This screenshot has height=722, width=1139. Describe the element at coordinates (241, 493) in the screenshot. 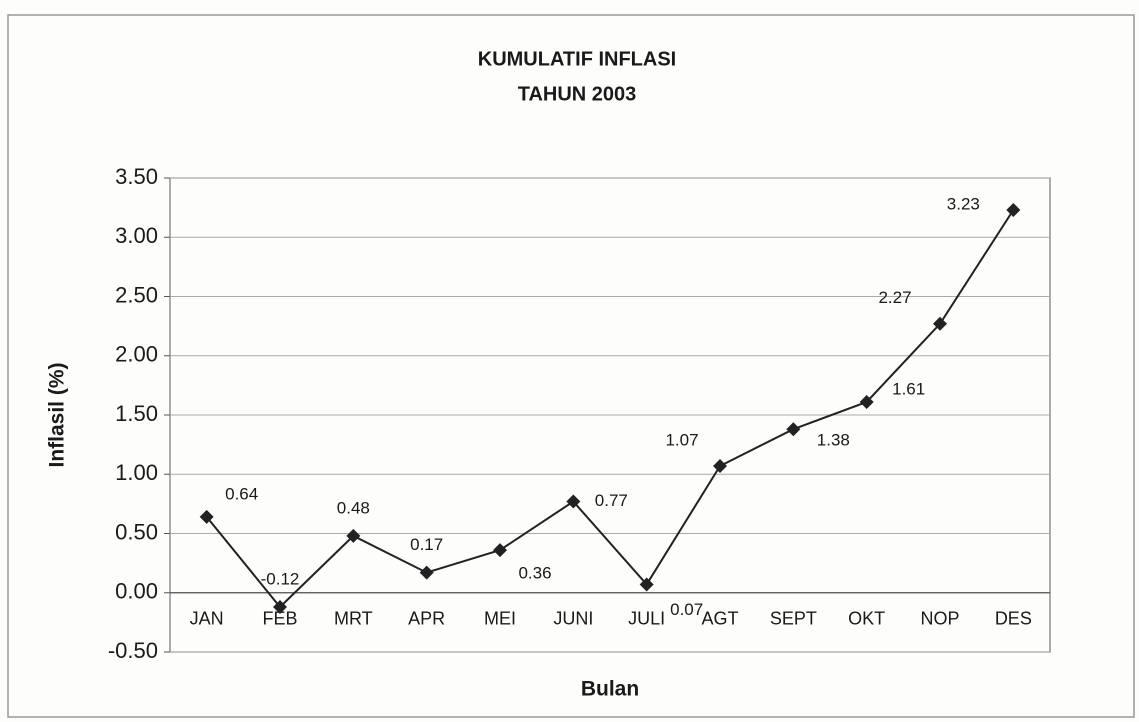

I see `data-label: 0.64` at that location.